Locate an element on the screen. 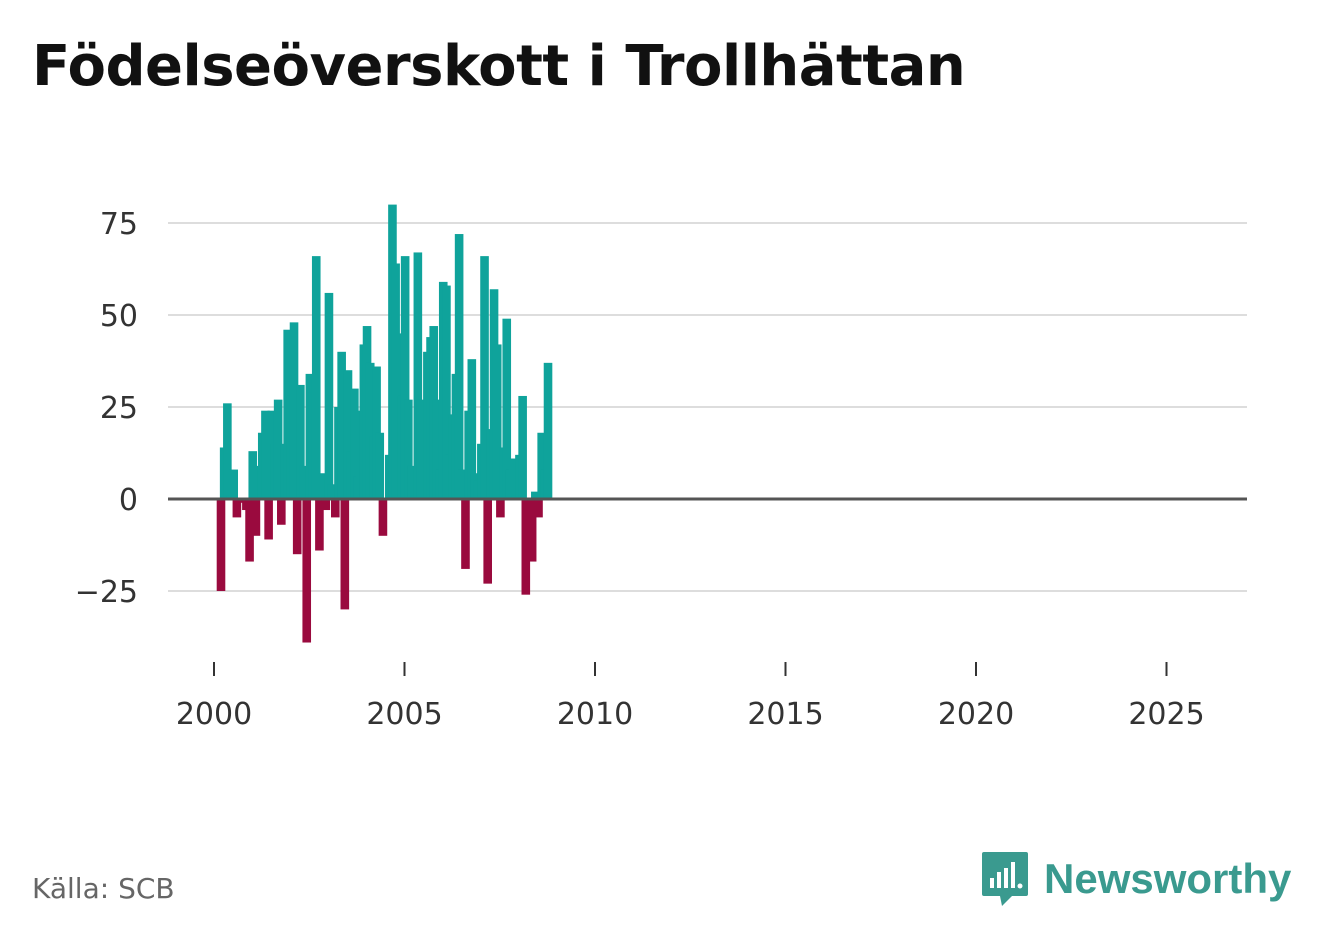 This screenshot has width=1322, height=939. chart-title: Födelseöverskott i Trollhättan is located at coordinates (499, 66).